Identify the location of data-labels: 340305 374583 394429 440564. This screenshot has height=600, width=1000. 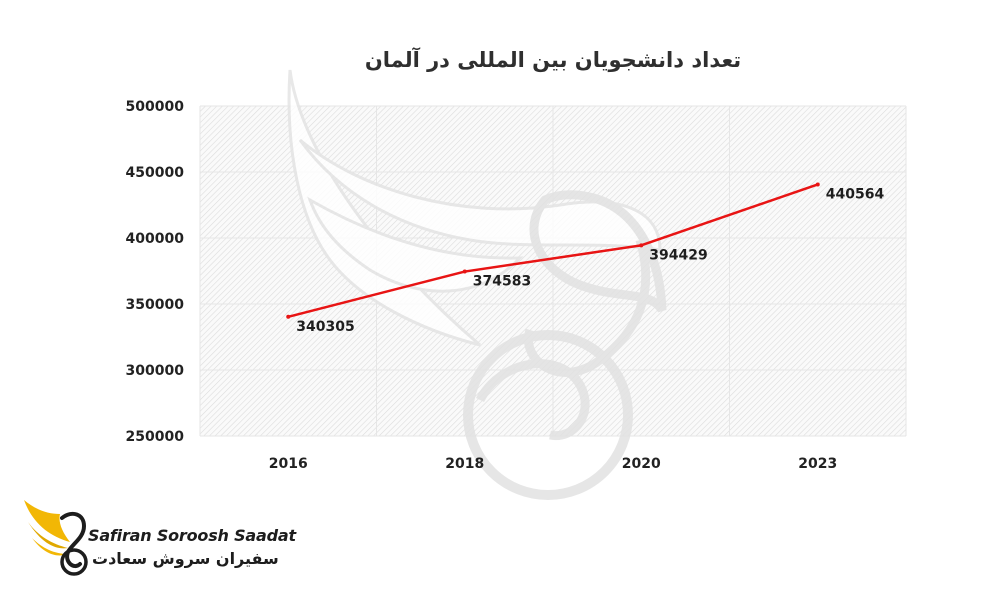
(590, 260).